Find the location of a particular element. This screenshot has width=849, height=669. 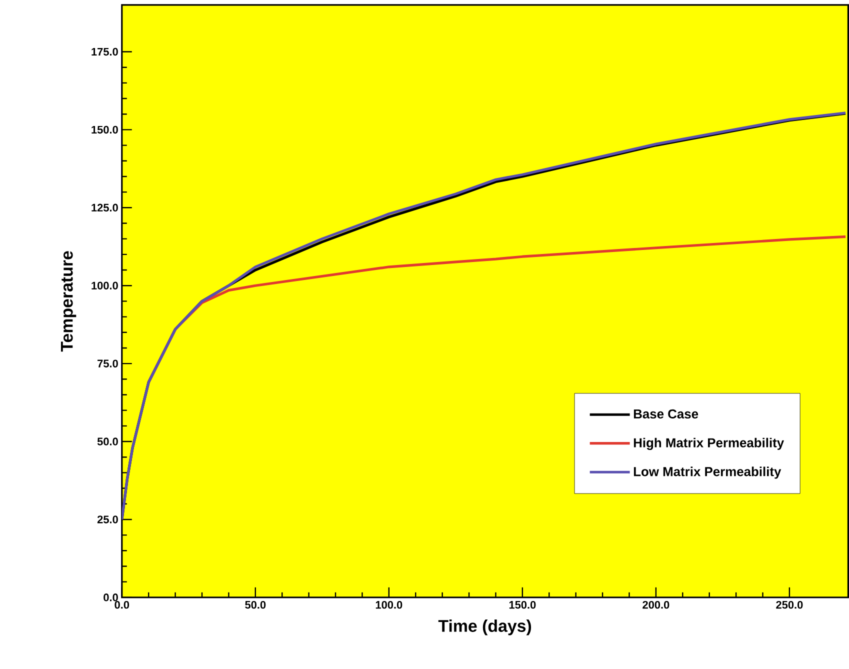

y-tick-label: 125.0 is located at coordinates (105, 208).